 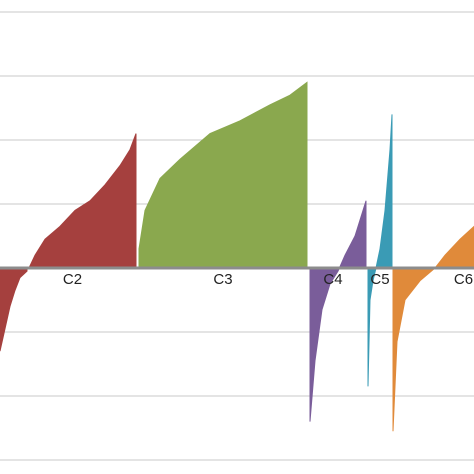 What do you see at coordinates (332, 279) in the screenshot?
I see `cluster-label: C4` at bounding box center [332, 279].